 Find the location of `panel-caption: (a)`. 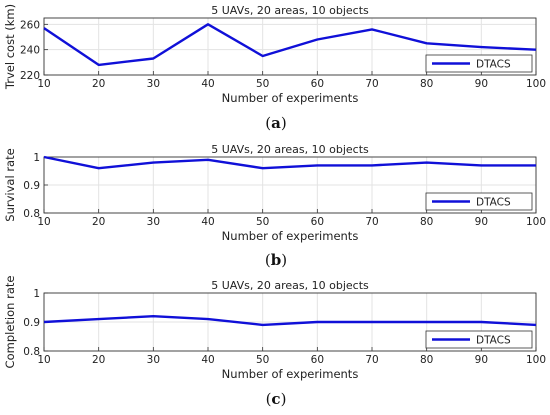

panel-caption: (a) is located at coordinates (275, 123).